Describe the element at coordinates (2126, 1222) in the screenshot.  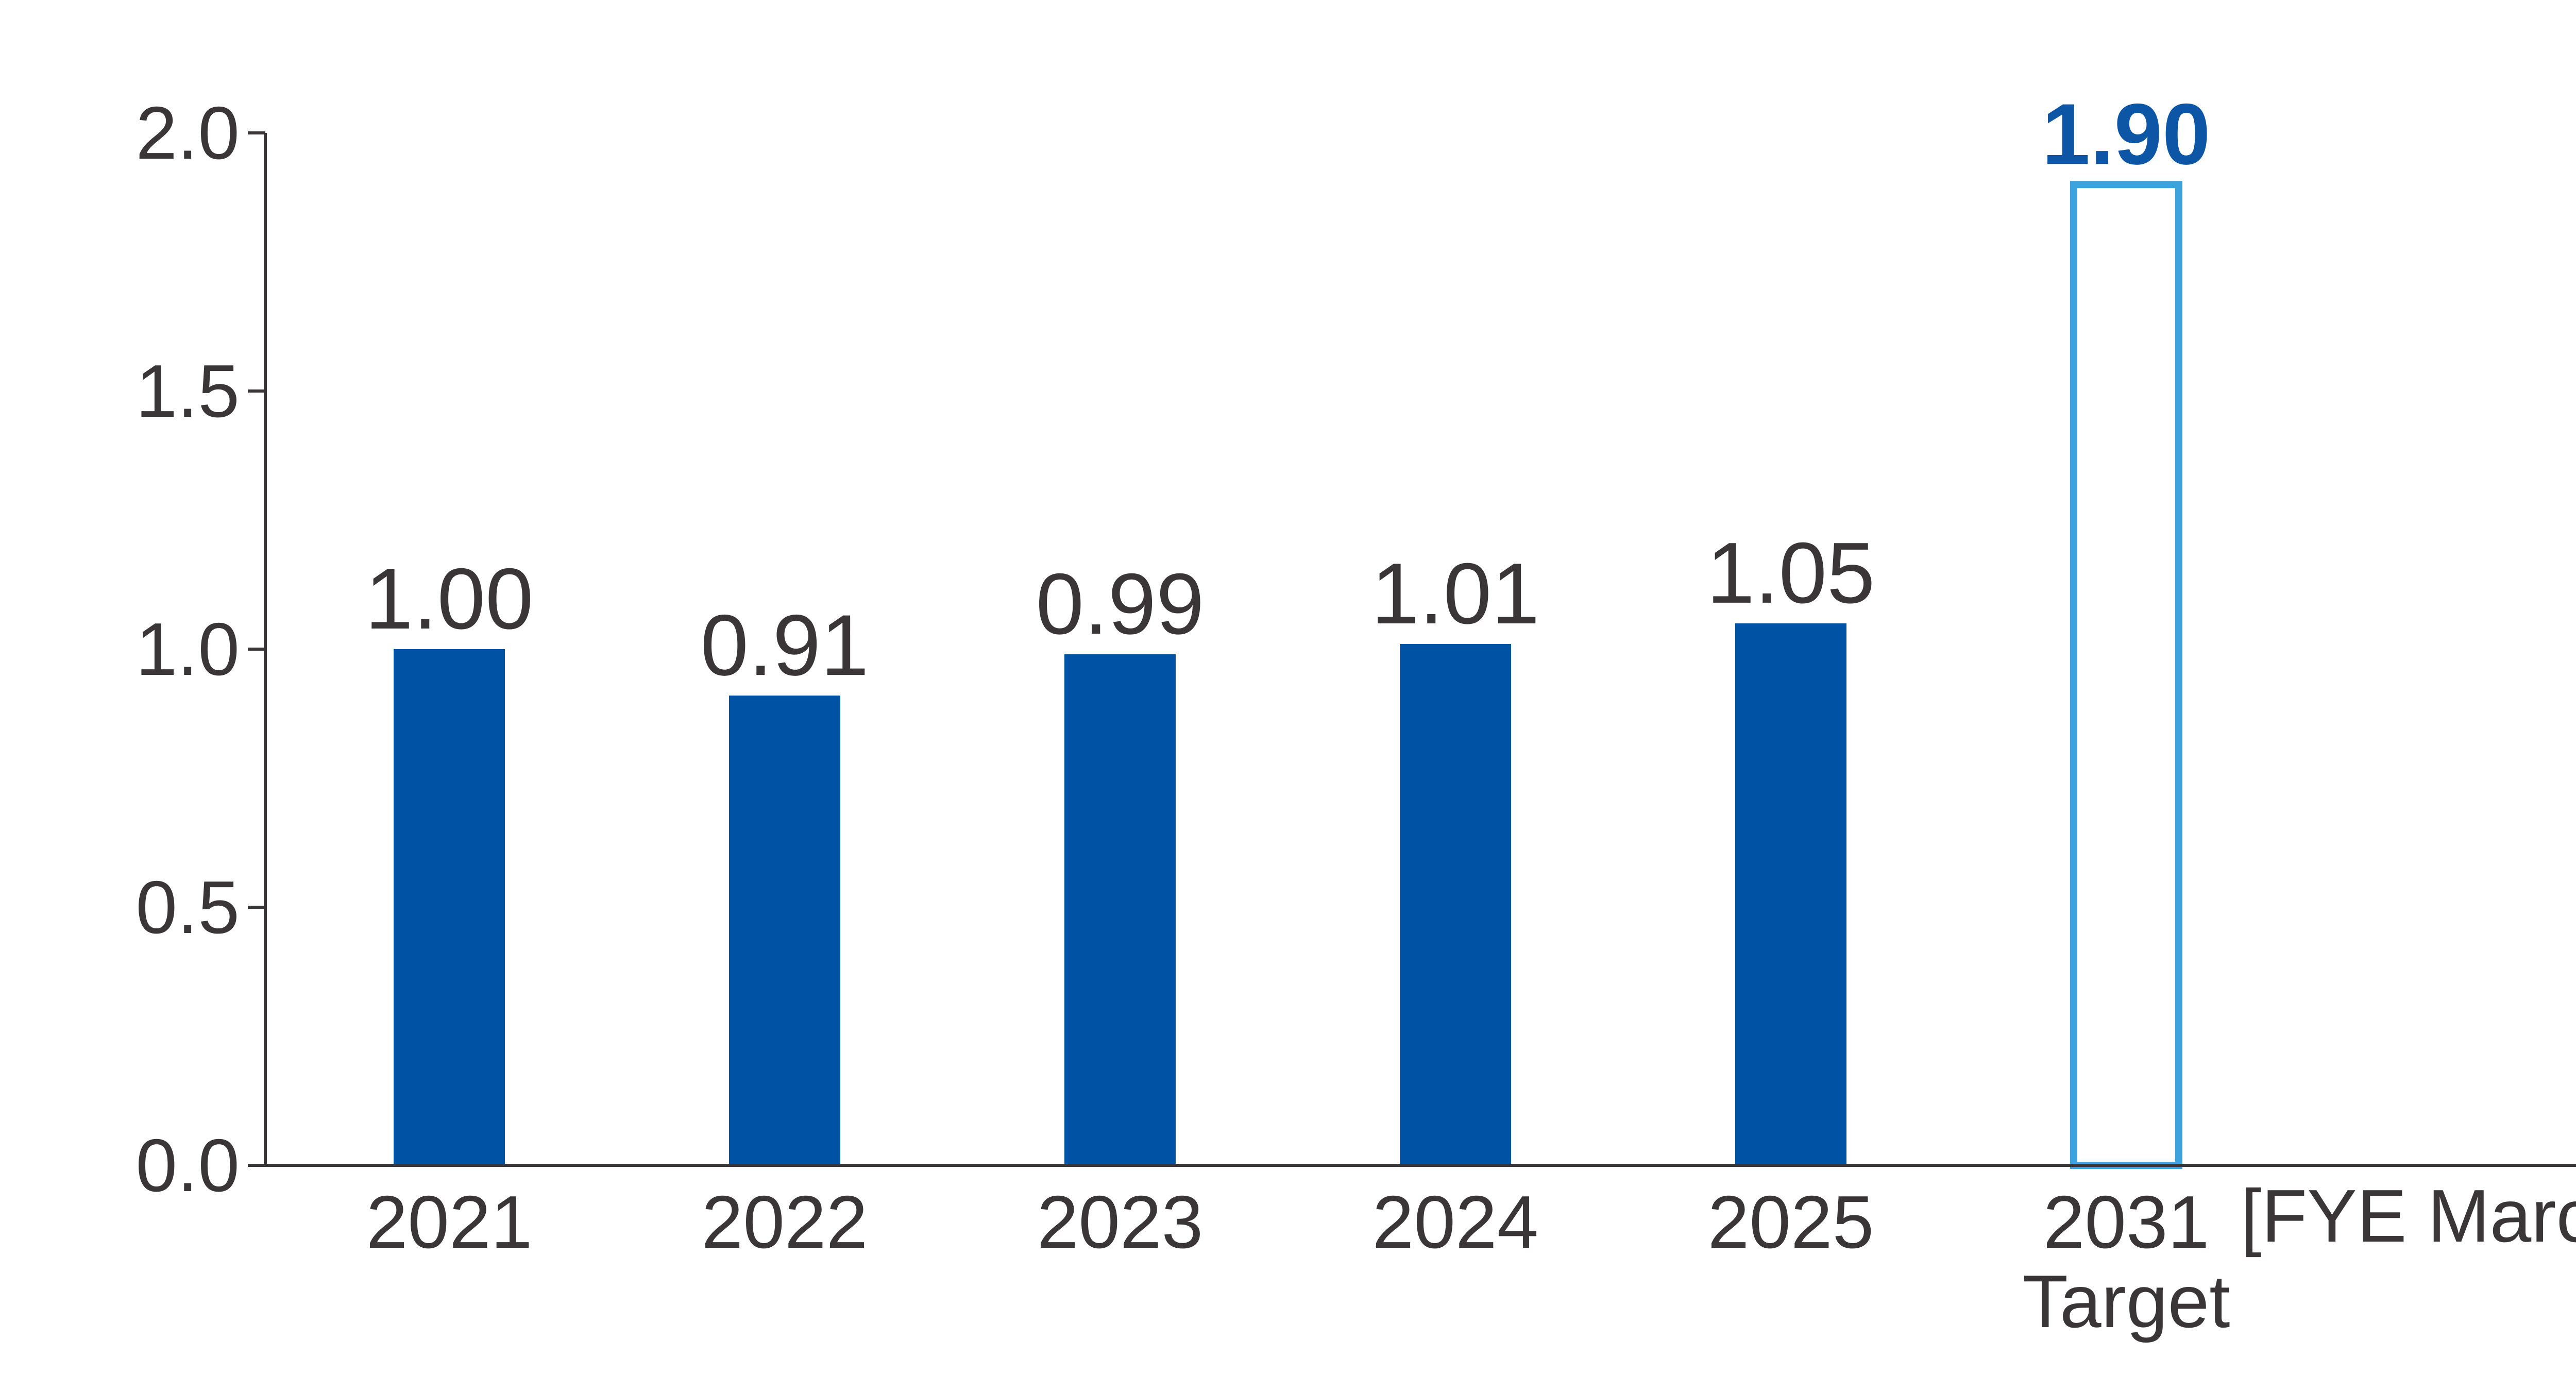
I see `x-tick-label-2031: 2031` at that location.